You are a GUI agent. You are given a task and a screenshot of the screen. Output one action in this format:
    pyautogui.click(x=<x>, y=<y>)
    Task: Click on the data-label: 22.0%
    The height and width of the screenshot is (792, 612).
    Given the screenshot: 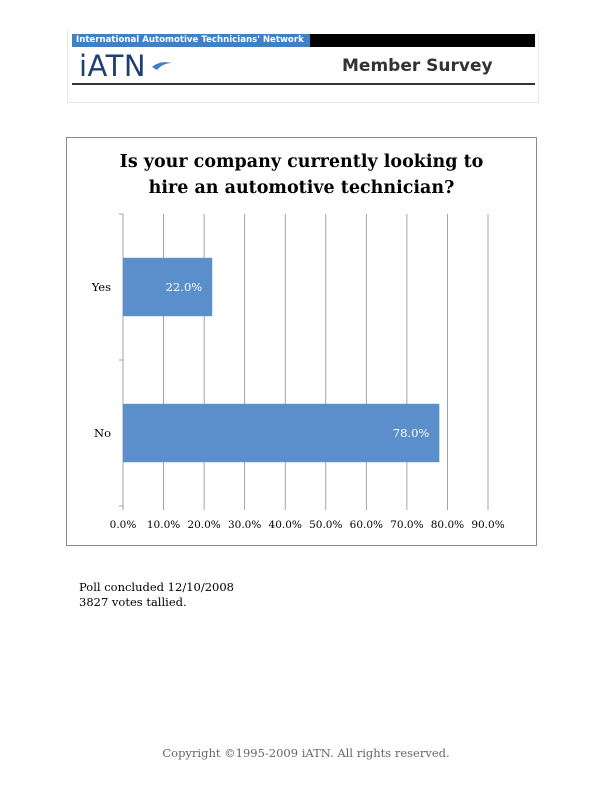 What is the action you would take?
    pyautogui.click(x=184, y=287)
    